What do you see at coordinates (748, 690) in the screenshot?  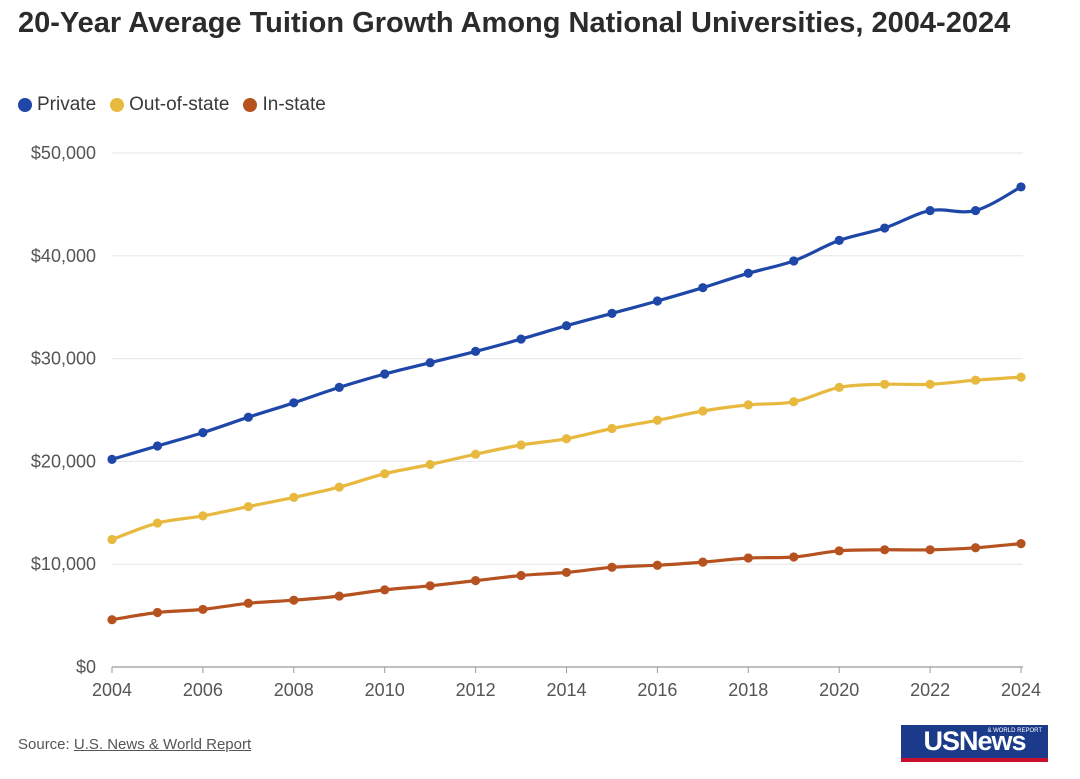 I see `x-tick-label: 2018` at bounding box center [748, 690].